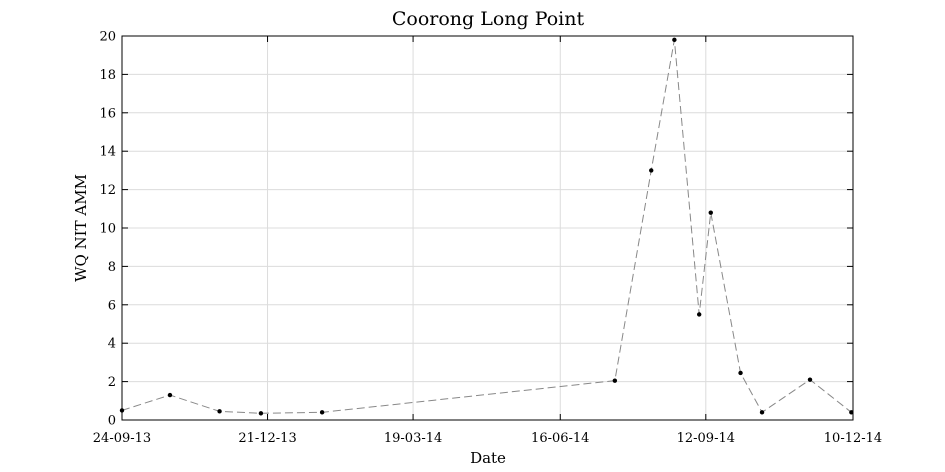 The width and height of the screenshot is (945, 472). What do you see at coordinates (853, 438) in the screenshot?
I see `x-tick-label: 10-12-14` at bounding box center [853, 438].